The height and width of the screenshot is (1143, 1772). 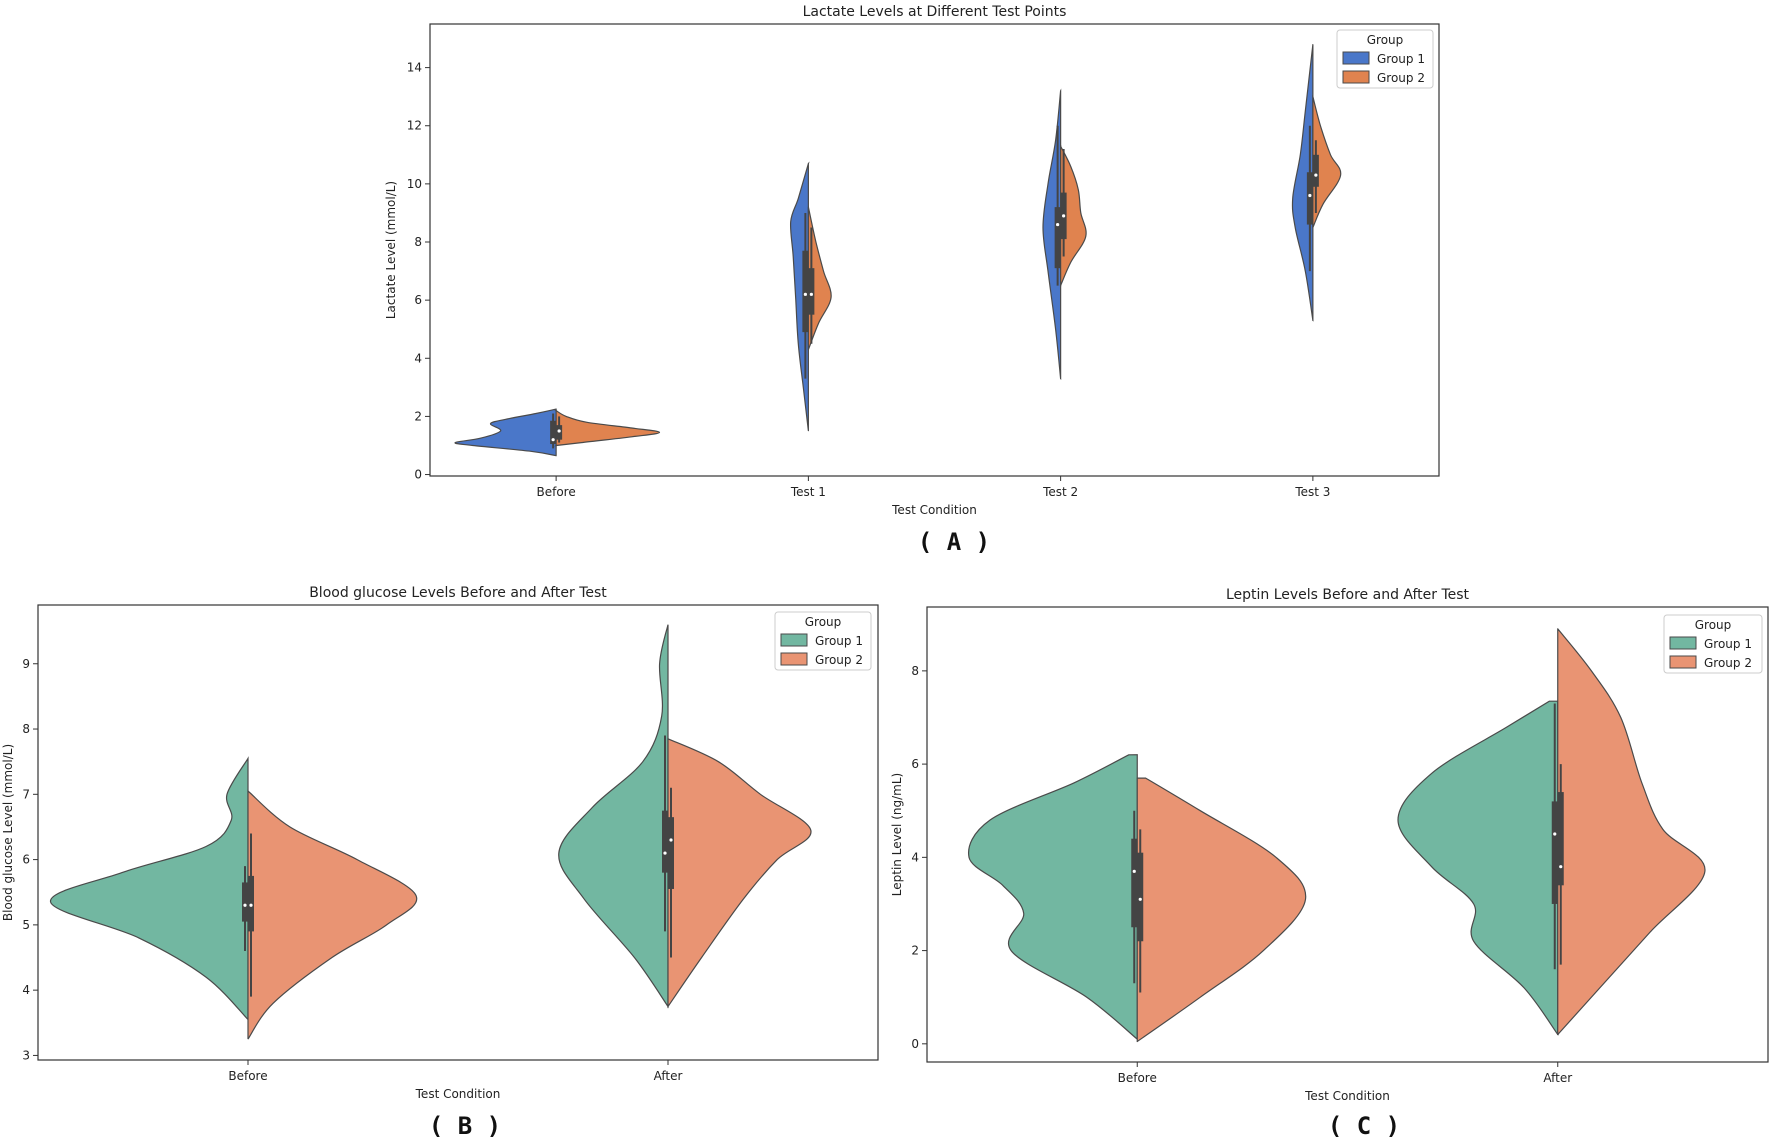 What do you see at coordinates (26, 1055) in the screenshot?
I see `y-tick-label: 3` at bounding box center [26, 1055].